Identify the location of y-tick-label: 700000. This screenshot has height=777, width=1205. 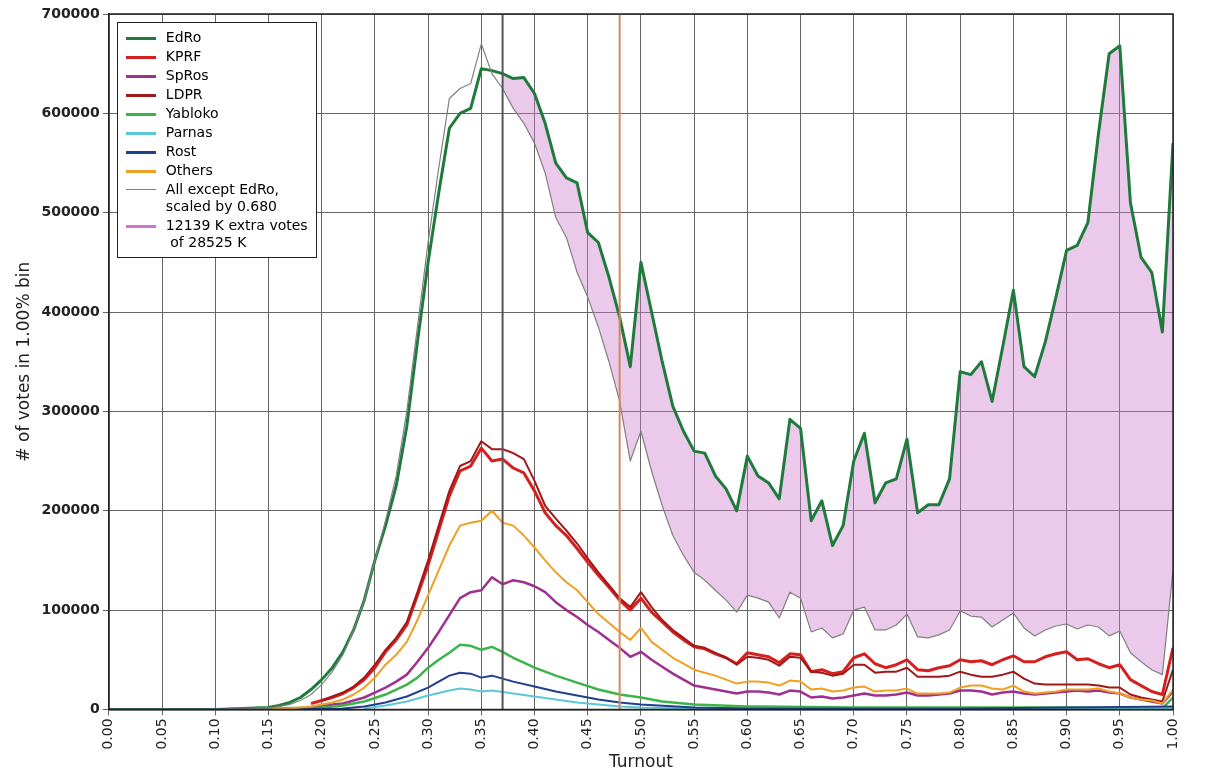
(71, 12).